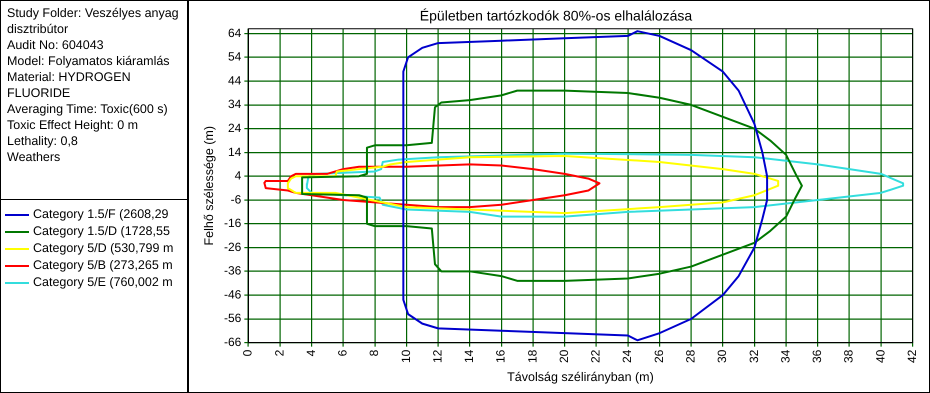  I want to click on x-tick-label: 28, so click(690, 356).